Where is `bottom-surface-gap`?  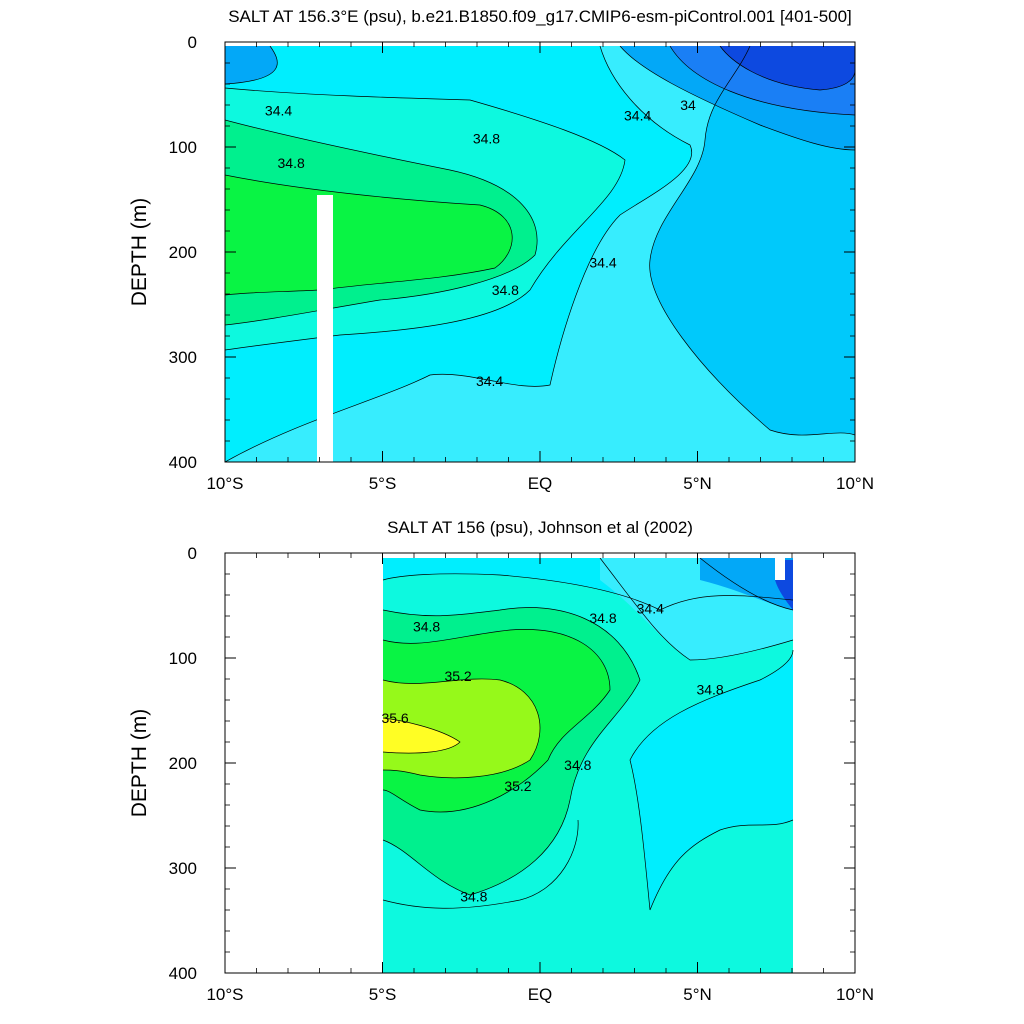
bottom-surface-gap is located at coordinates (588, 555).